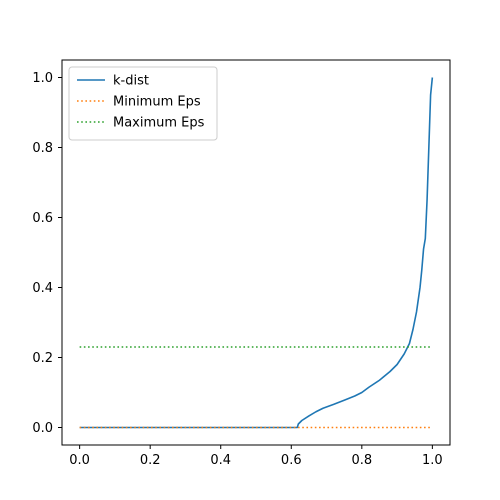 The height and width of the screenshot is (500, 500). What do you see at coordinates (159, 123) in the screenshot?
I see `legend-label: Maximum Eps` at bounding box center [159, 123].